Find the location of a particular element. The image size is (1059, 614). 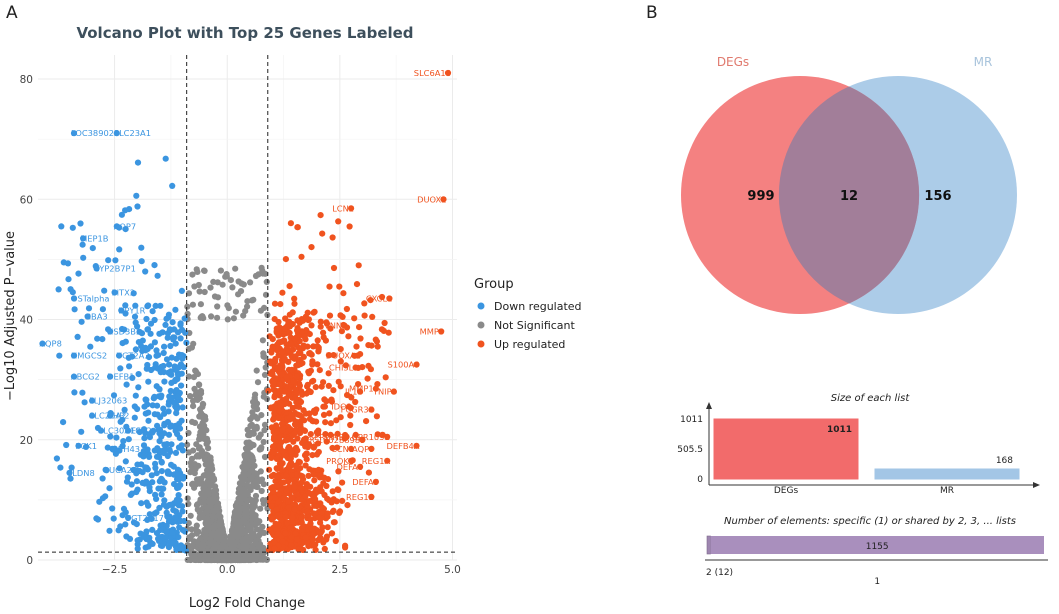

volcano-gene-label: CHI3L1 is located at coordinates (344, 368).